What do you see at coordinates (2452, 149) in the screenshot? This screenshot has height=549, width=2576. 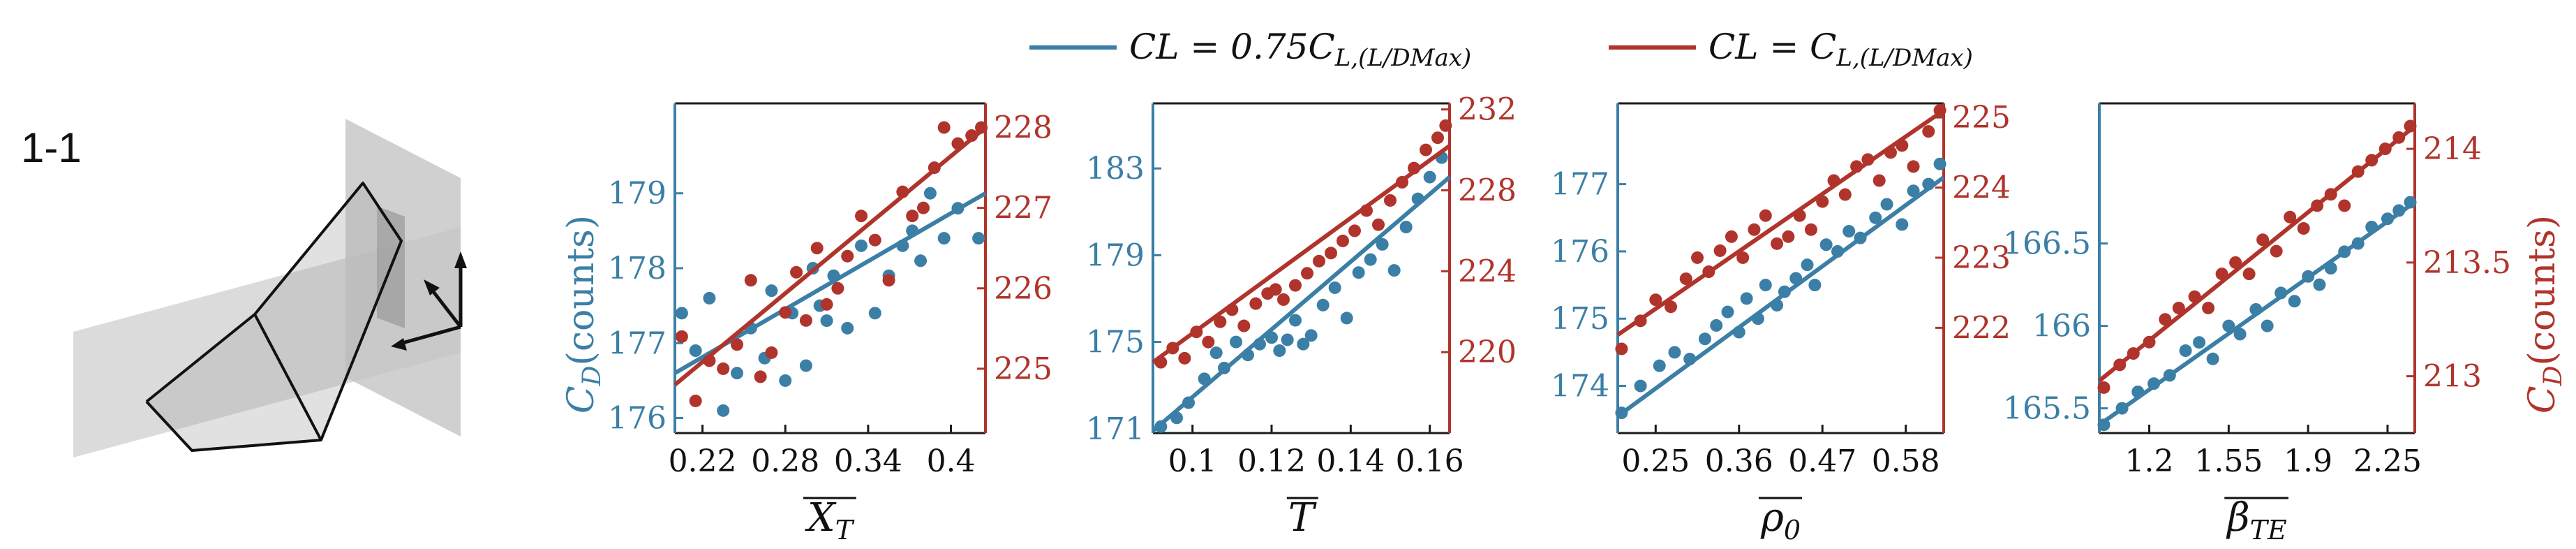 I see `right-y-tick-label: 214` at bounding box center [2452, 149].